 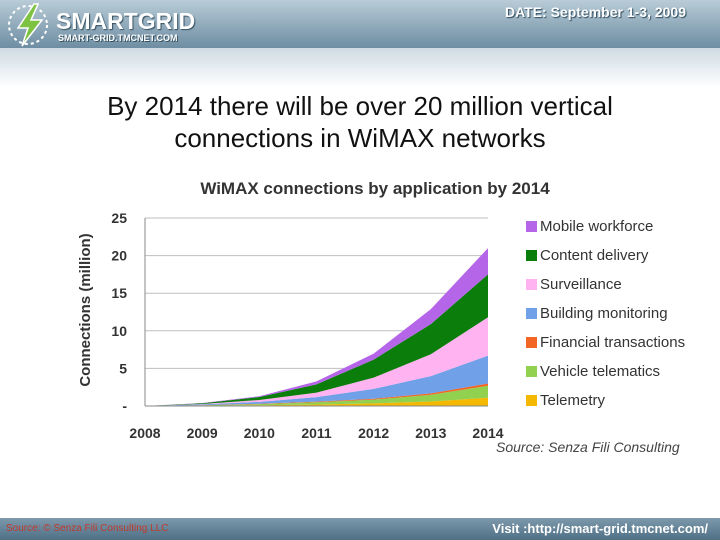 I want to click on x-tick-label: 2013, so click(x=430, y=433).